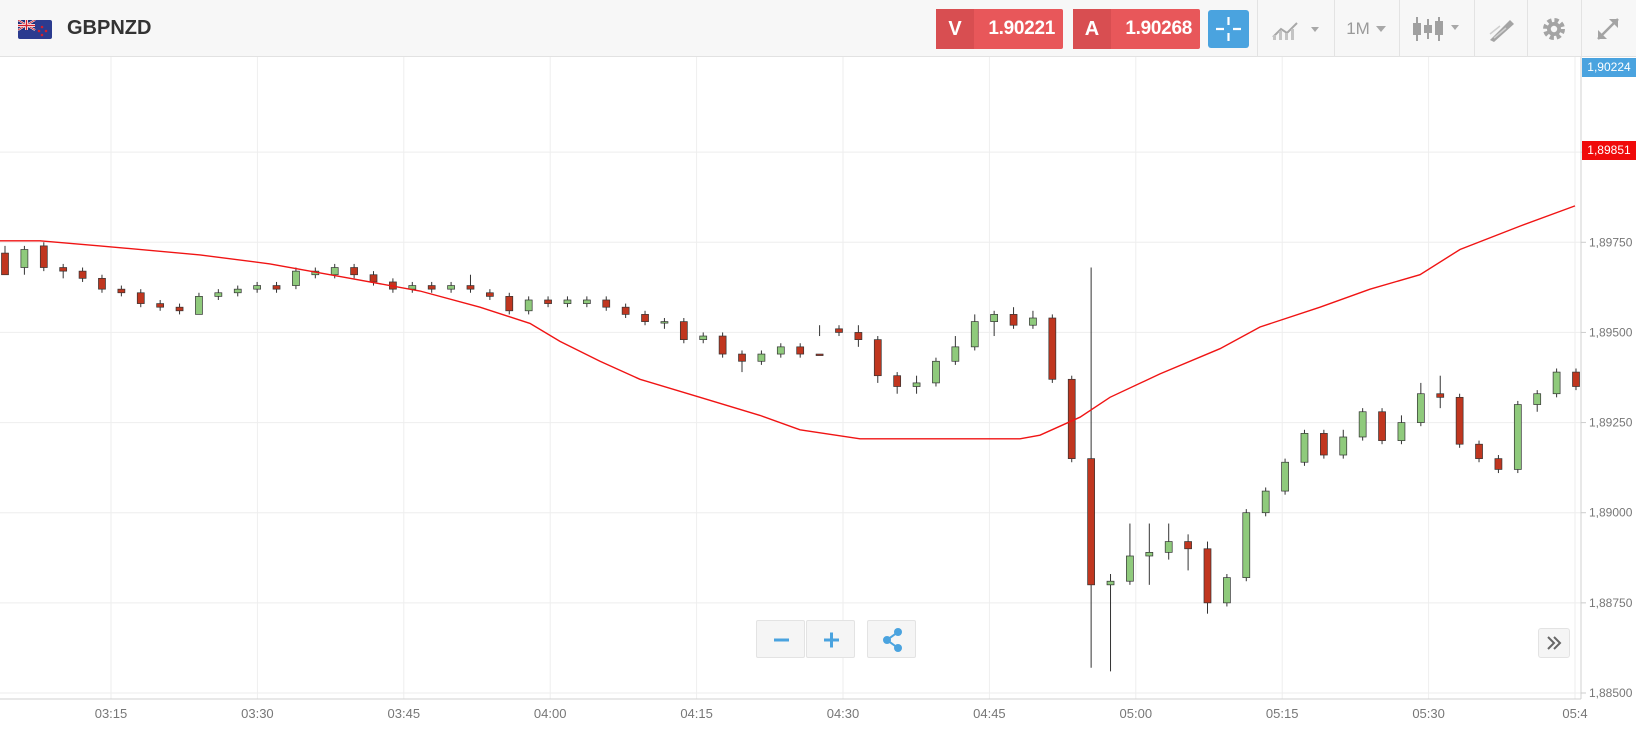 This screenshot has height=737, width=1636. I want to click on scroll-to-latest-button, so click(1554, 643).